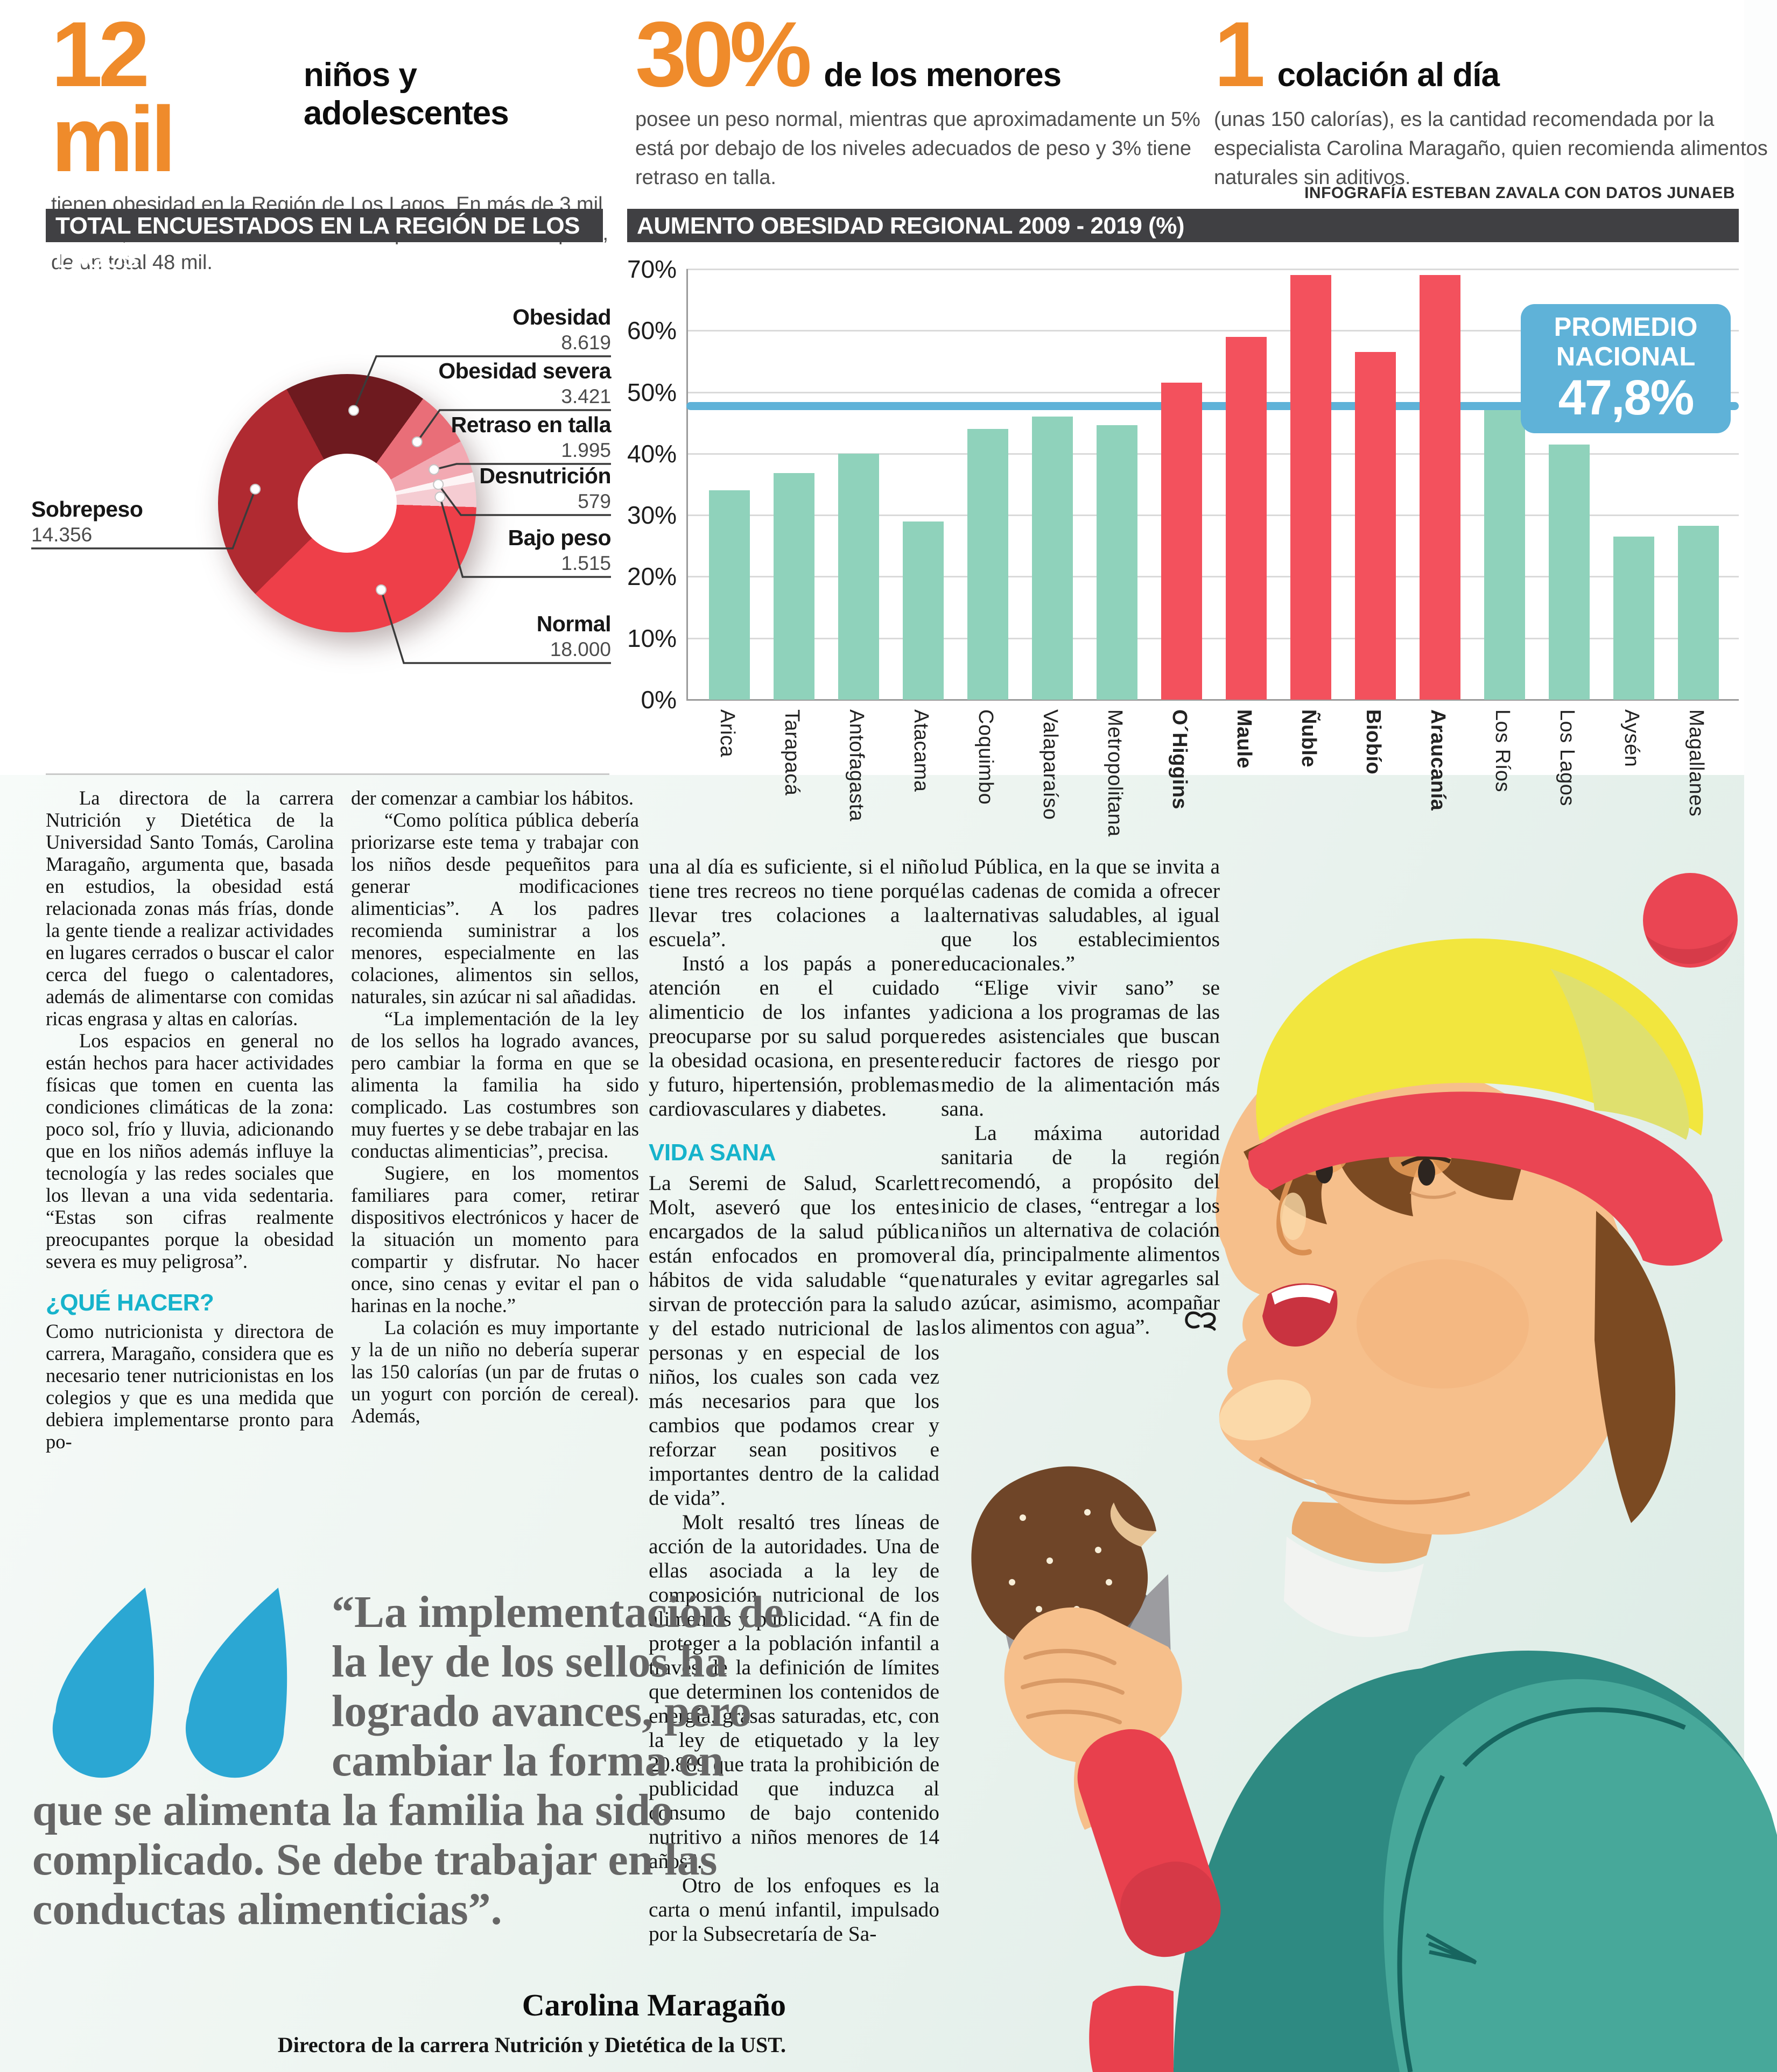  I want to click on teeth, so click(1303, 1295).